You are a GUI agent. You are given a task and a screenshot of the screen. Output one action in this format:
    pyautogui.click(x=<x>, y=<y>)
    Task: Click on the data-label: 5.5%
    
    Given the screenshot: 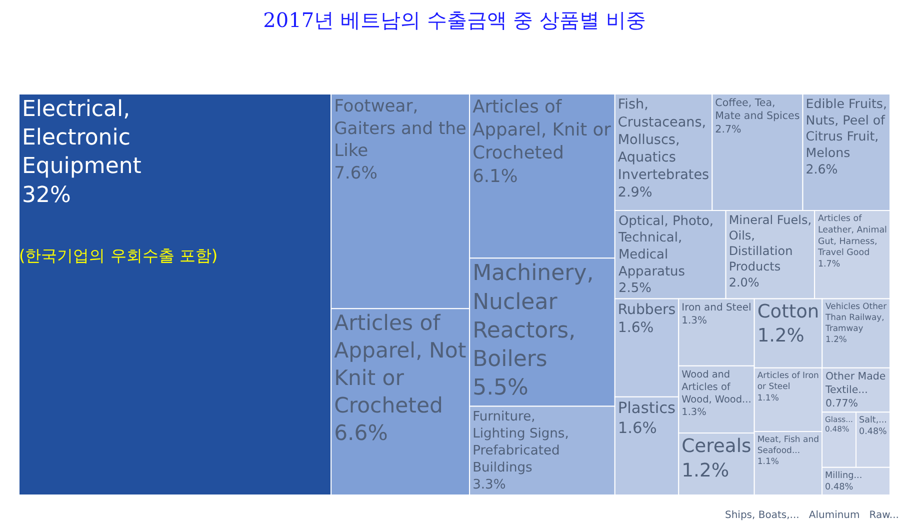 What is the action you would take?
    pyautogui.click(x=500, y=388)
    